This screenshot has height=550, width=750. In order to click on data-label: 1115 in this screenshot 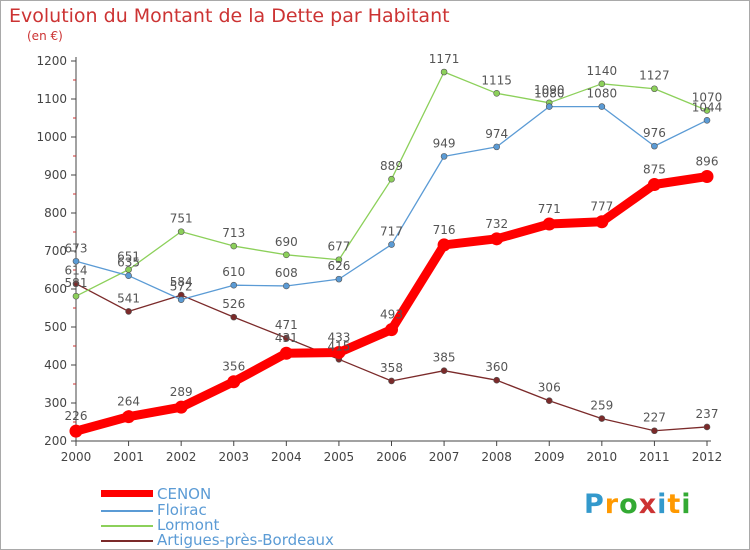, I will do `click(496, 80)`.